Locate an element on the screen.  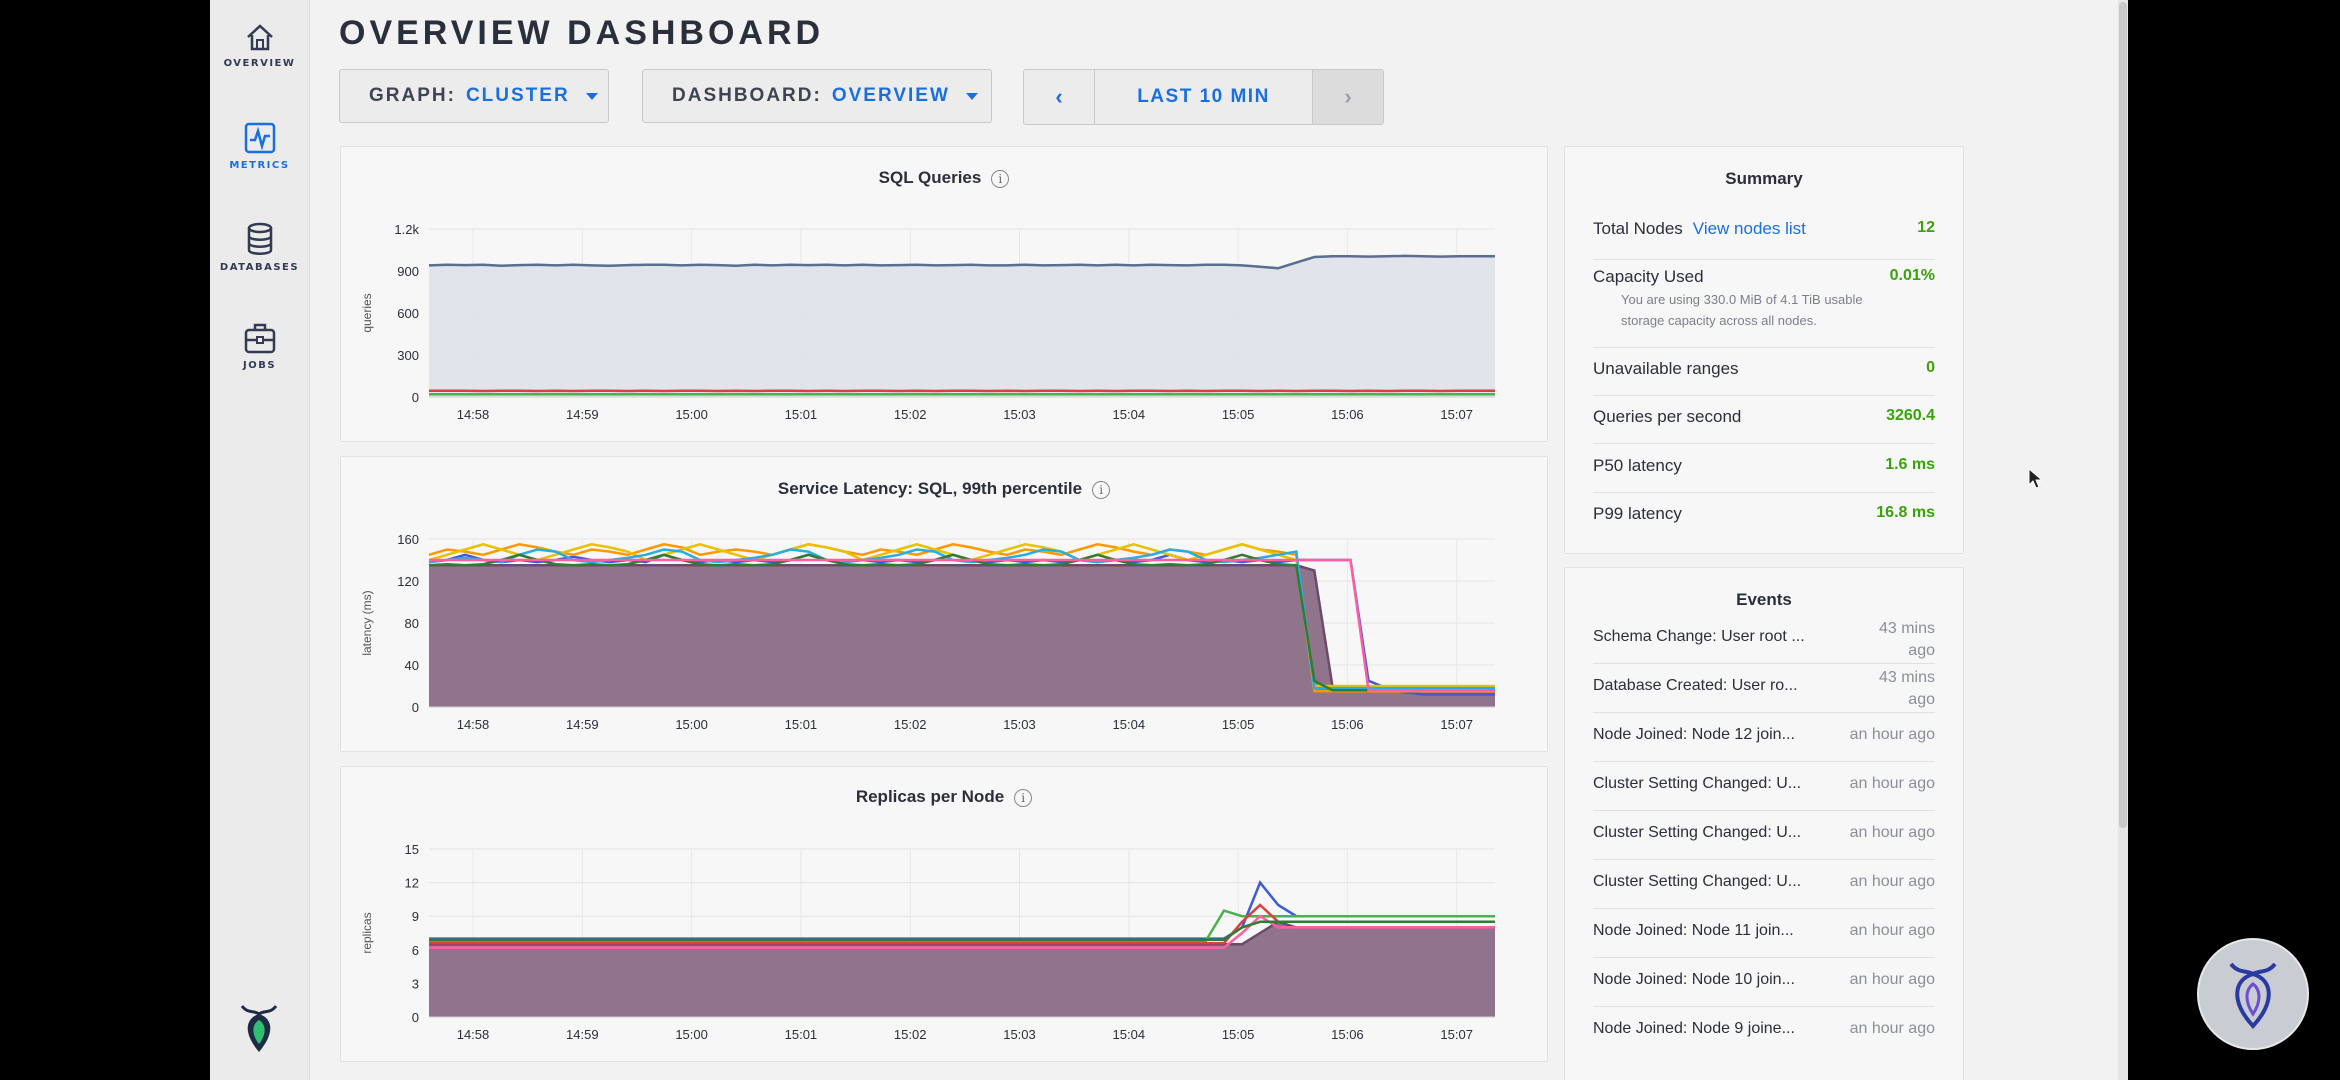
y-tick-label: 1.2k is located at coordinates (406, 229).